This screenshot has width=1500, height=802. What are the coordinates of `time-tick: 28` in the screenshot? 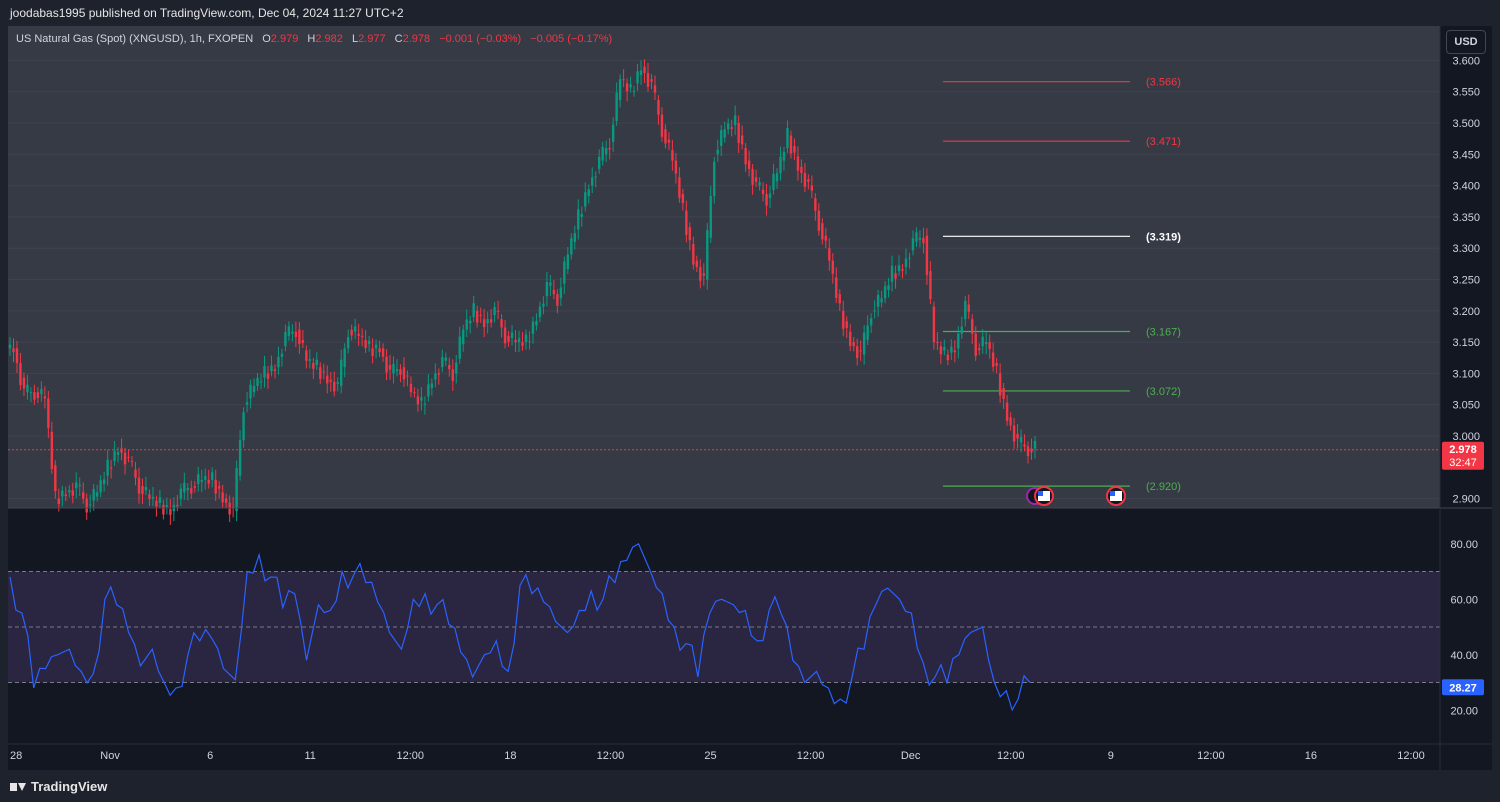 It's located at (16, 756).